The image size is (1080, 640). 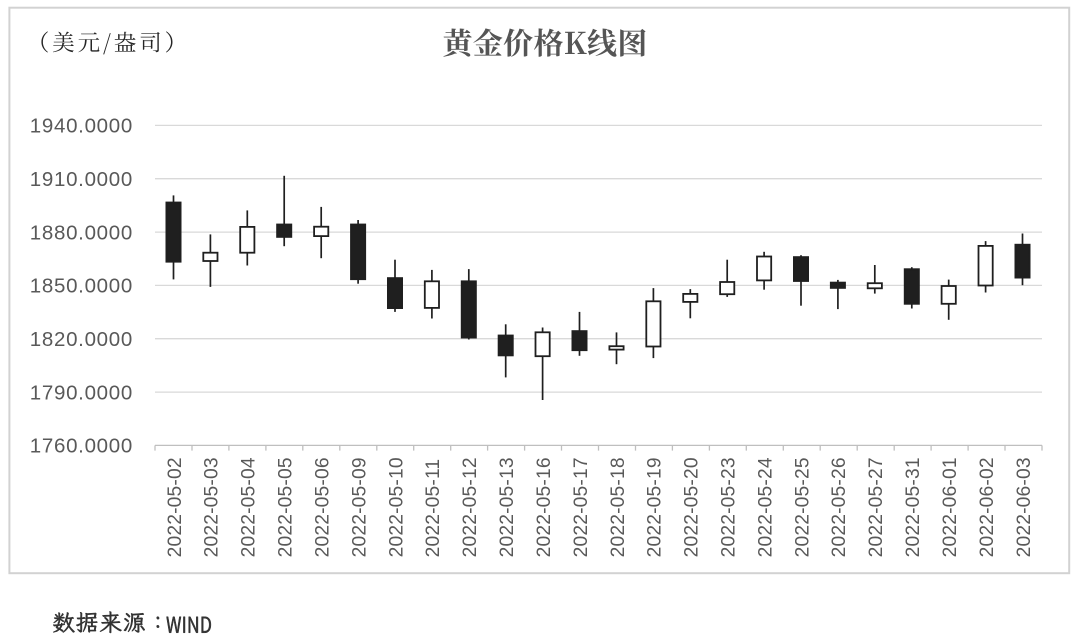 What do you see at coordinates (81, 339) in the screenshot?
I see `svg-text: 1820.0000` at bounding box center [81, 339].